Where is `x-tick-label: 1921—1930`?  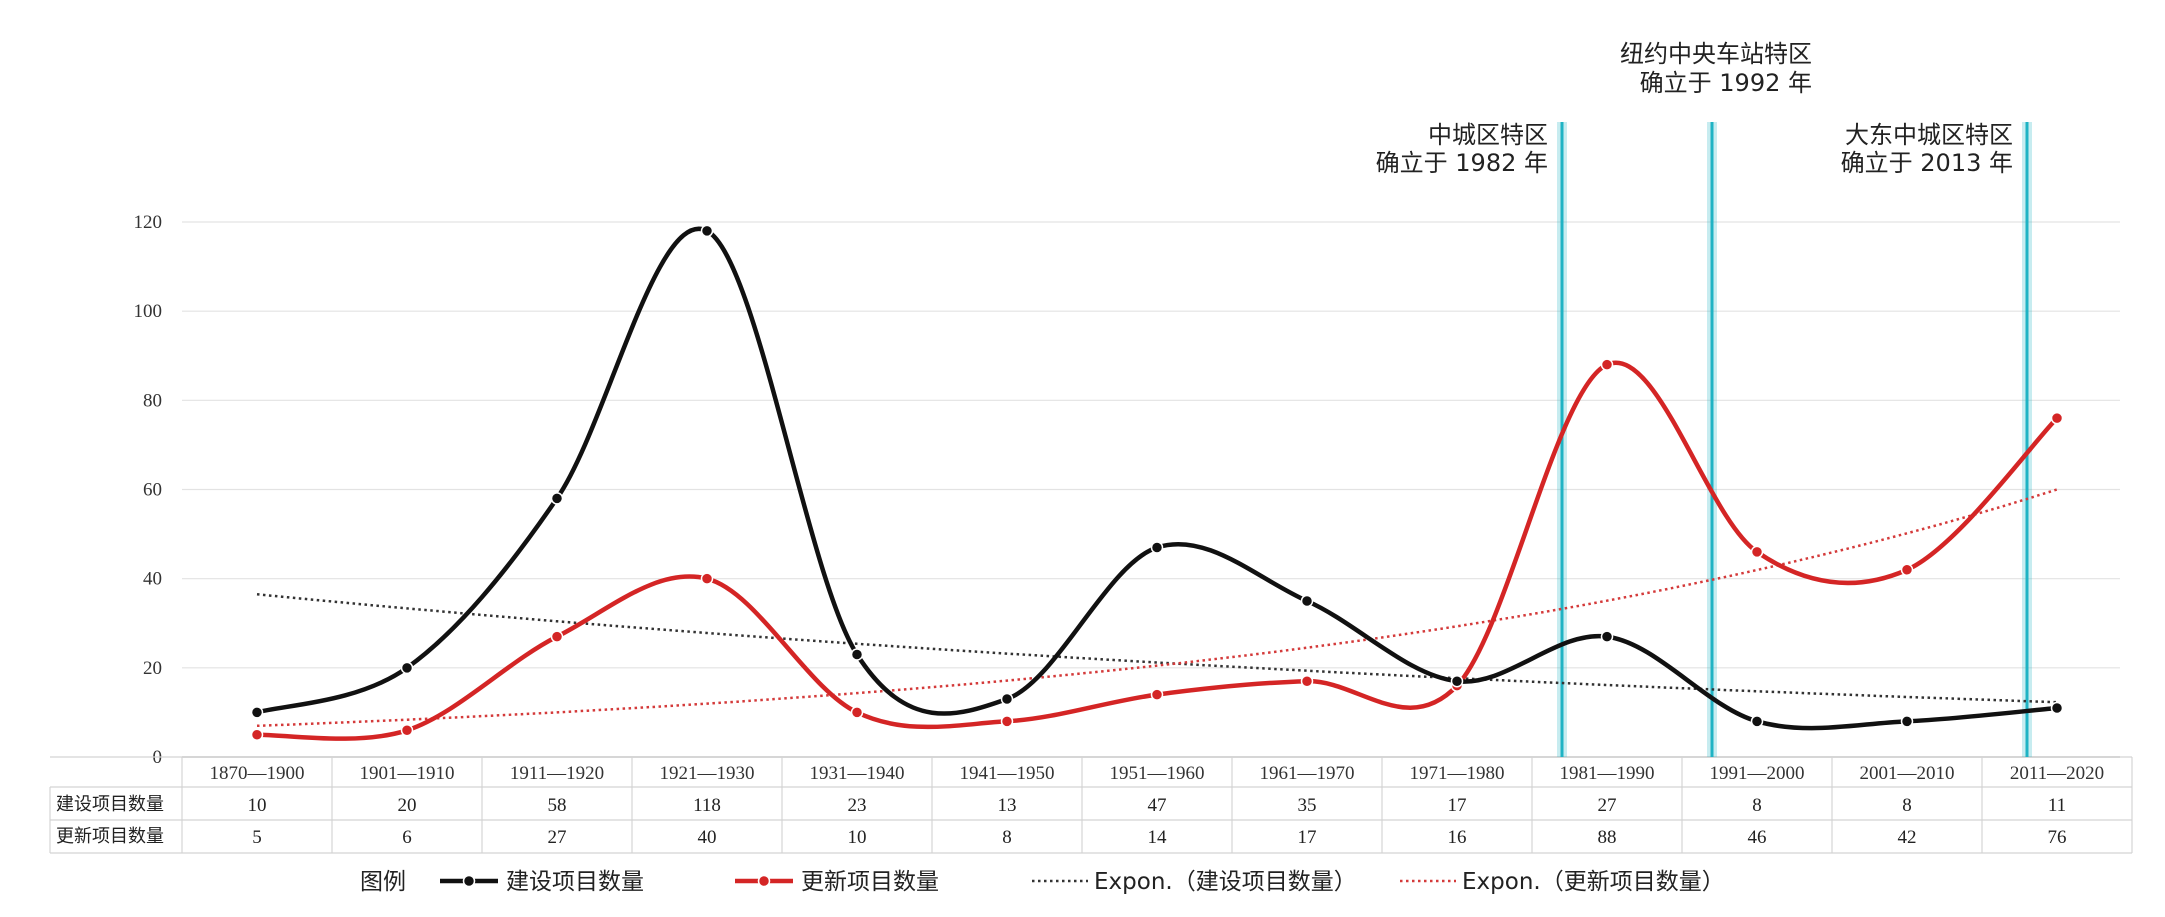 x-tick-label: 1921—1930 is located at coordinates (707, 773).